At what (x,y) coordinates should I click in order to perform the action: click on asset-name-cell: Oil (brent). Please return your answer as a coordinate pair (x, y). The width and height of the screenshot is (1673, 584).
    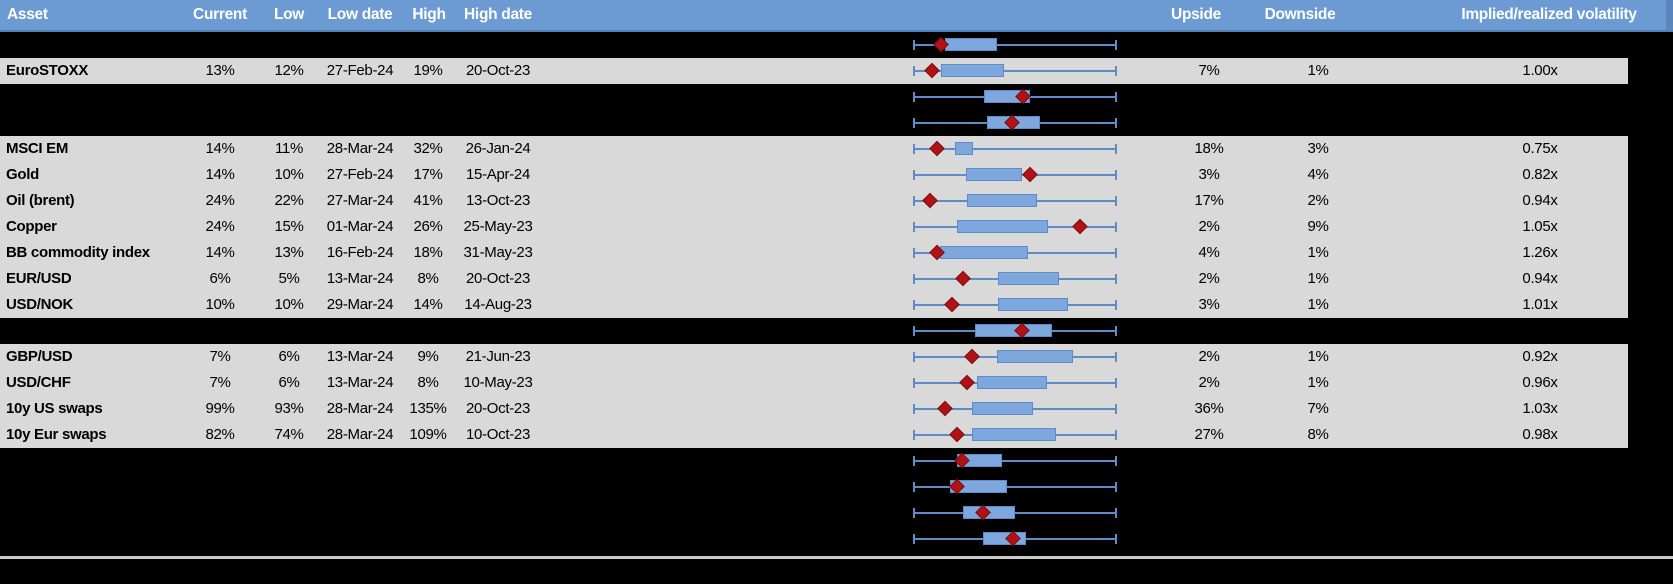
    Looking at the image, I should click on (40, 200).